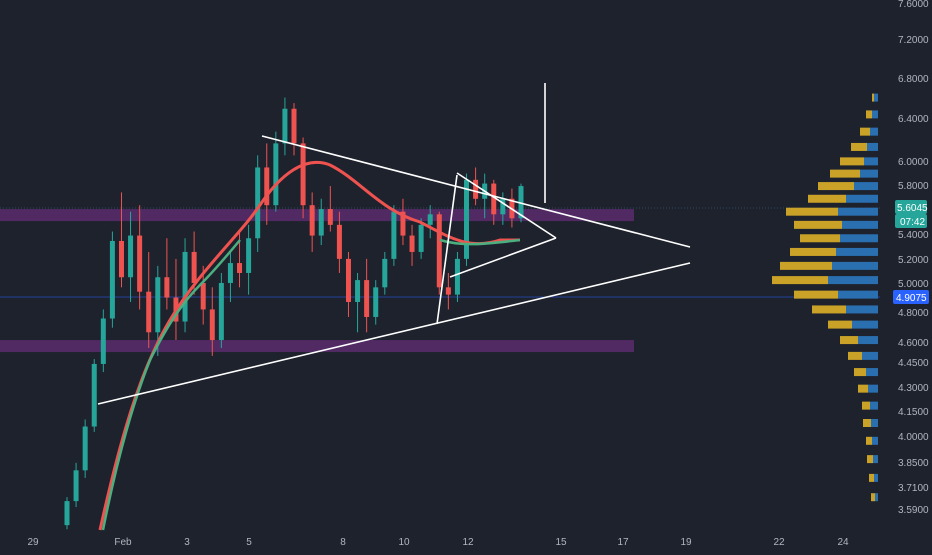 The height and width of the screenshot is (555, 932). What do you see at coordinates (779, 542) in the screenshot?
I see `x-tick-label-11: 22` at bounding box center [779, 542].